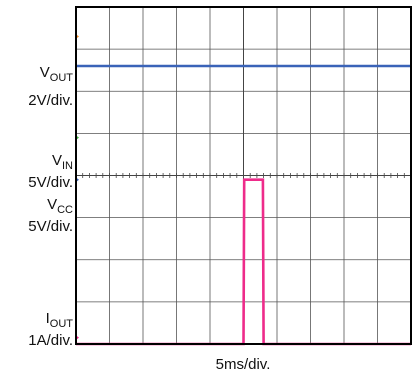 The image size is (420, 379). I want to click on channel-scale: 1A/div., so click(50, 340).